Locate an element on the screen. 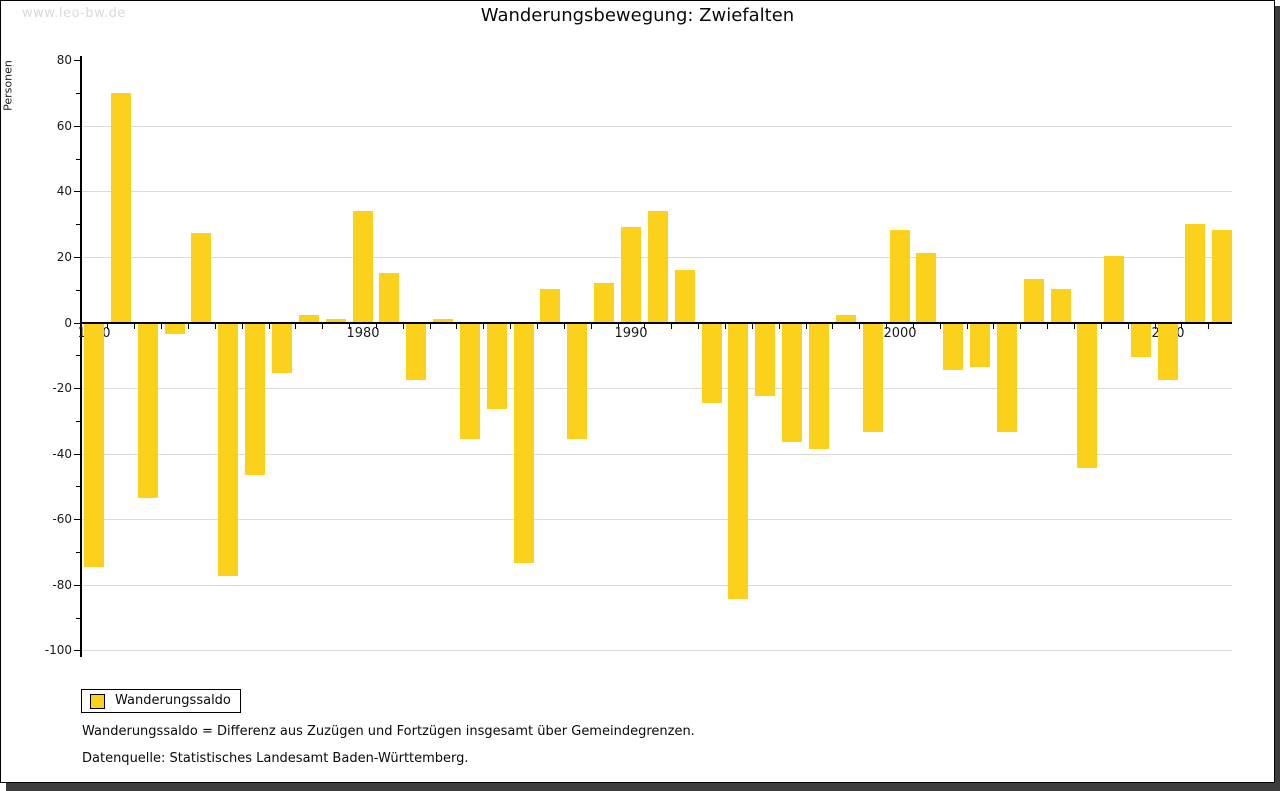  y-axis-label: 20 is located at coordinates (64, 257).